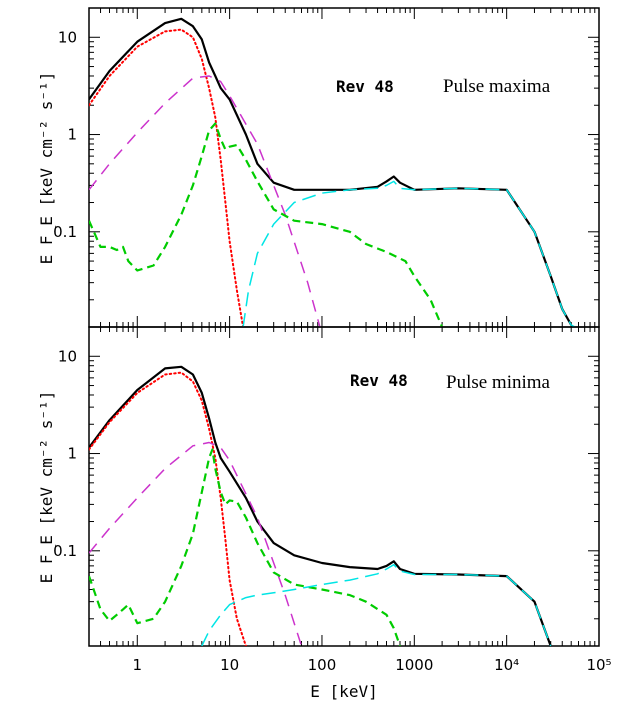  Describe the element at coordinates (365, 86) in the screenshot. I see `top-rev-label: Rev 48` at that location.